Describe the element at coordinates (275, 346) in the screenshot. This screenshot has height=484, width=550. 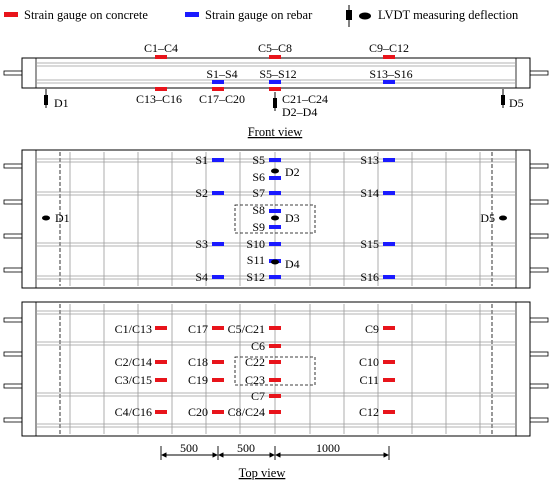
I see `concrete-gauge-c6` at that location.